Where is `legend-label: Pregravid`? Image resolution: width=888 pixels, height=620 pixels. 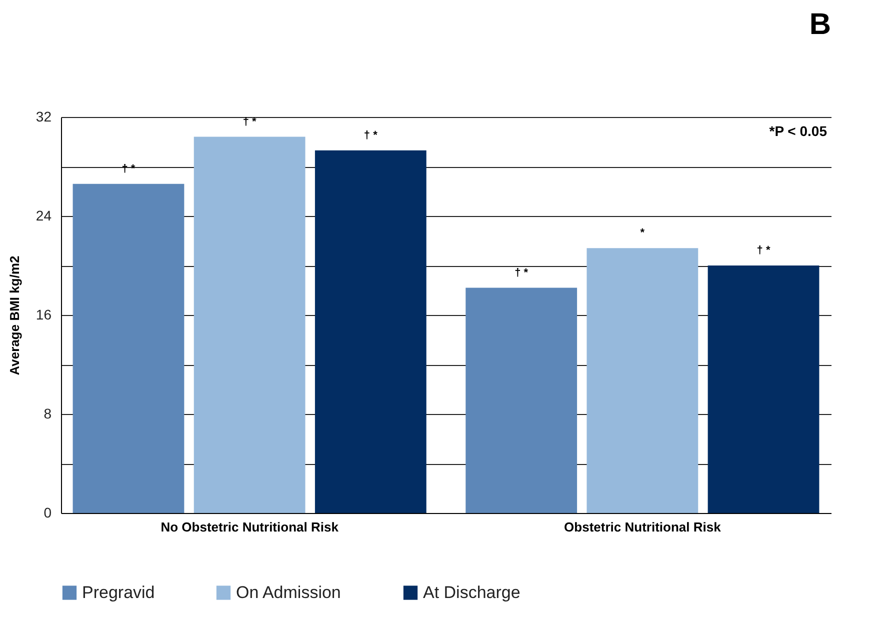
legend-label: Pregravid is located at coordinates (118, 592).